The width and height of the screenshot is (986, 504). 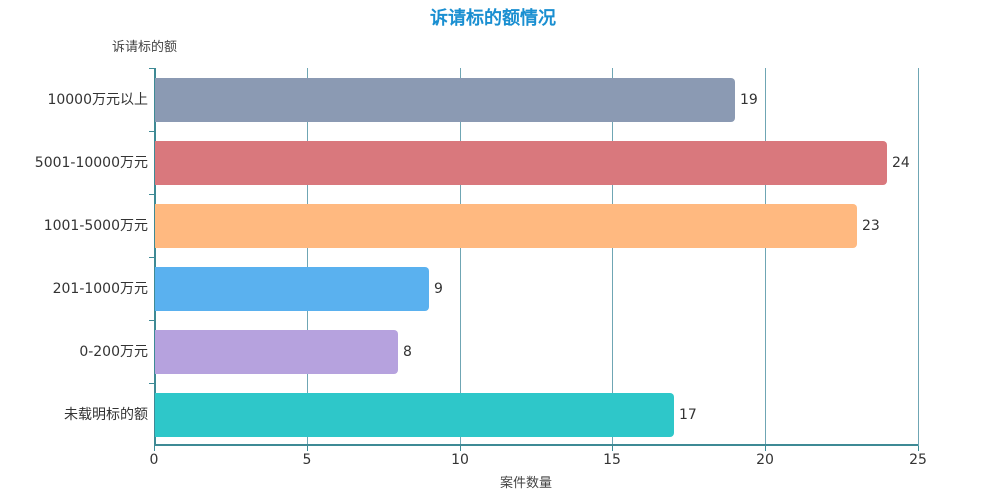 I want to click on y-axis-title: 诉请标的额, so click(x=145, y=47).